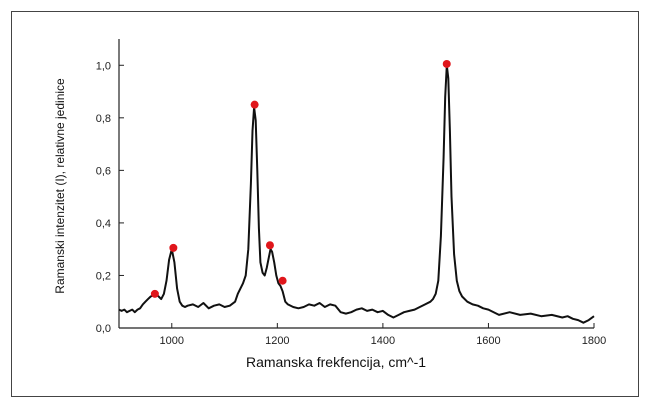 The height and width of the screenshot is (410, 650). Describe the element at coordinates (383, 341) in the screenshot. I see `x-tick-label: 1400` at that location.